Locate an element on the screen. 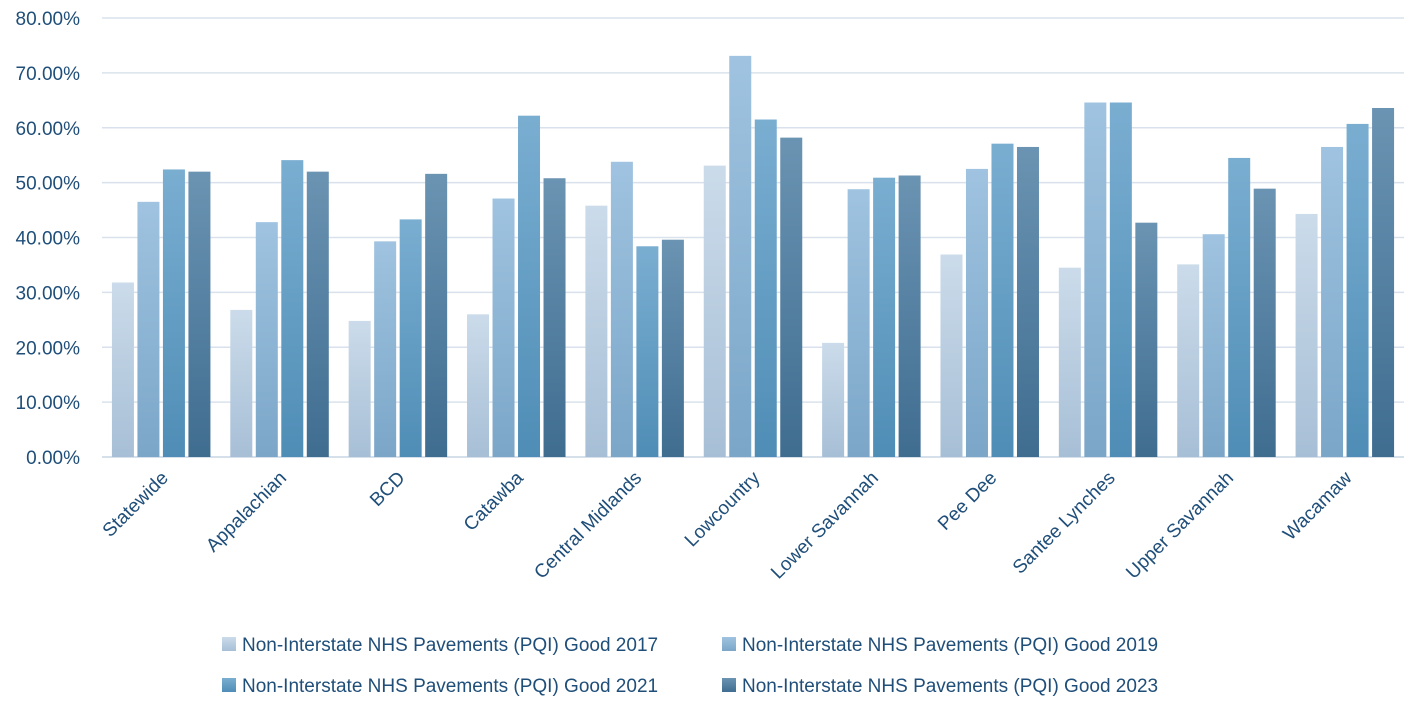 The height and width of the screenshot is (711, 1407). x-category-label: Catawba is located at coordinates (494, 501).